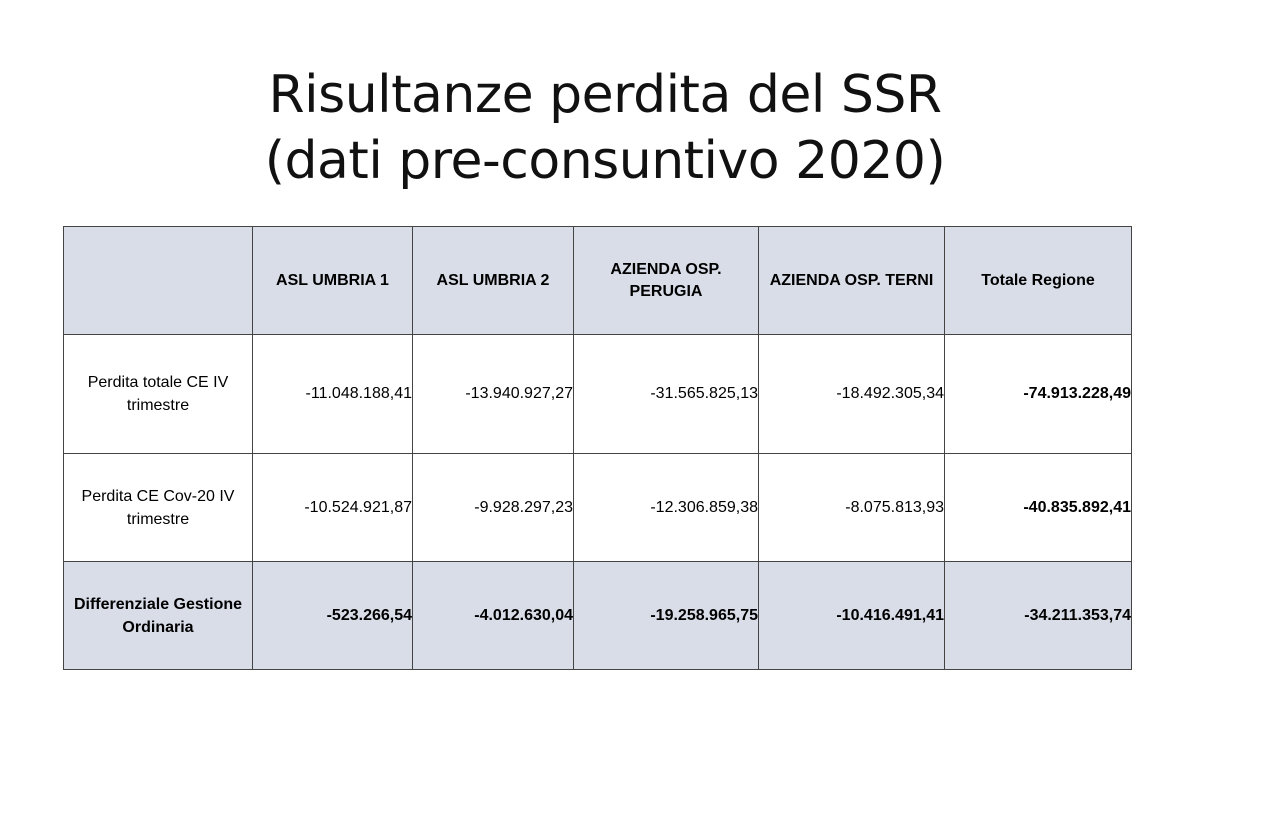 This screenshot has width=1274, height=826. What do you see at coordinates (158, 507) in the screenshot?
I see `row-label-perdita-cov: Perdita CE Cov-20 IV trimestre` at bounding box center [158, 507].